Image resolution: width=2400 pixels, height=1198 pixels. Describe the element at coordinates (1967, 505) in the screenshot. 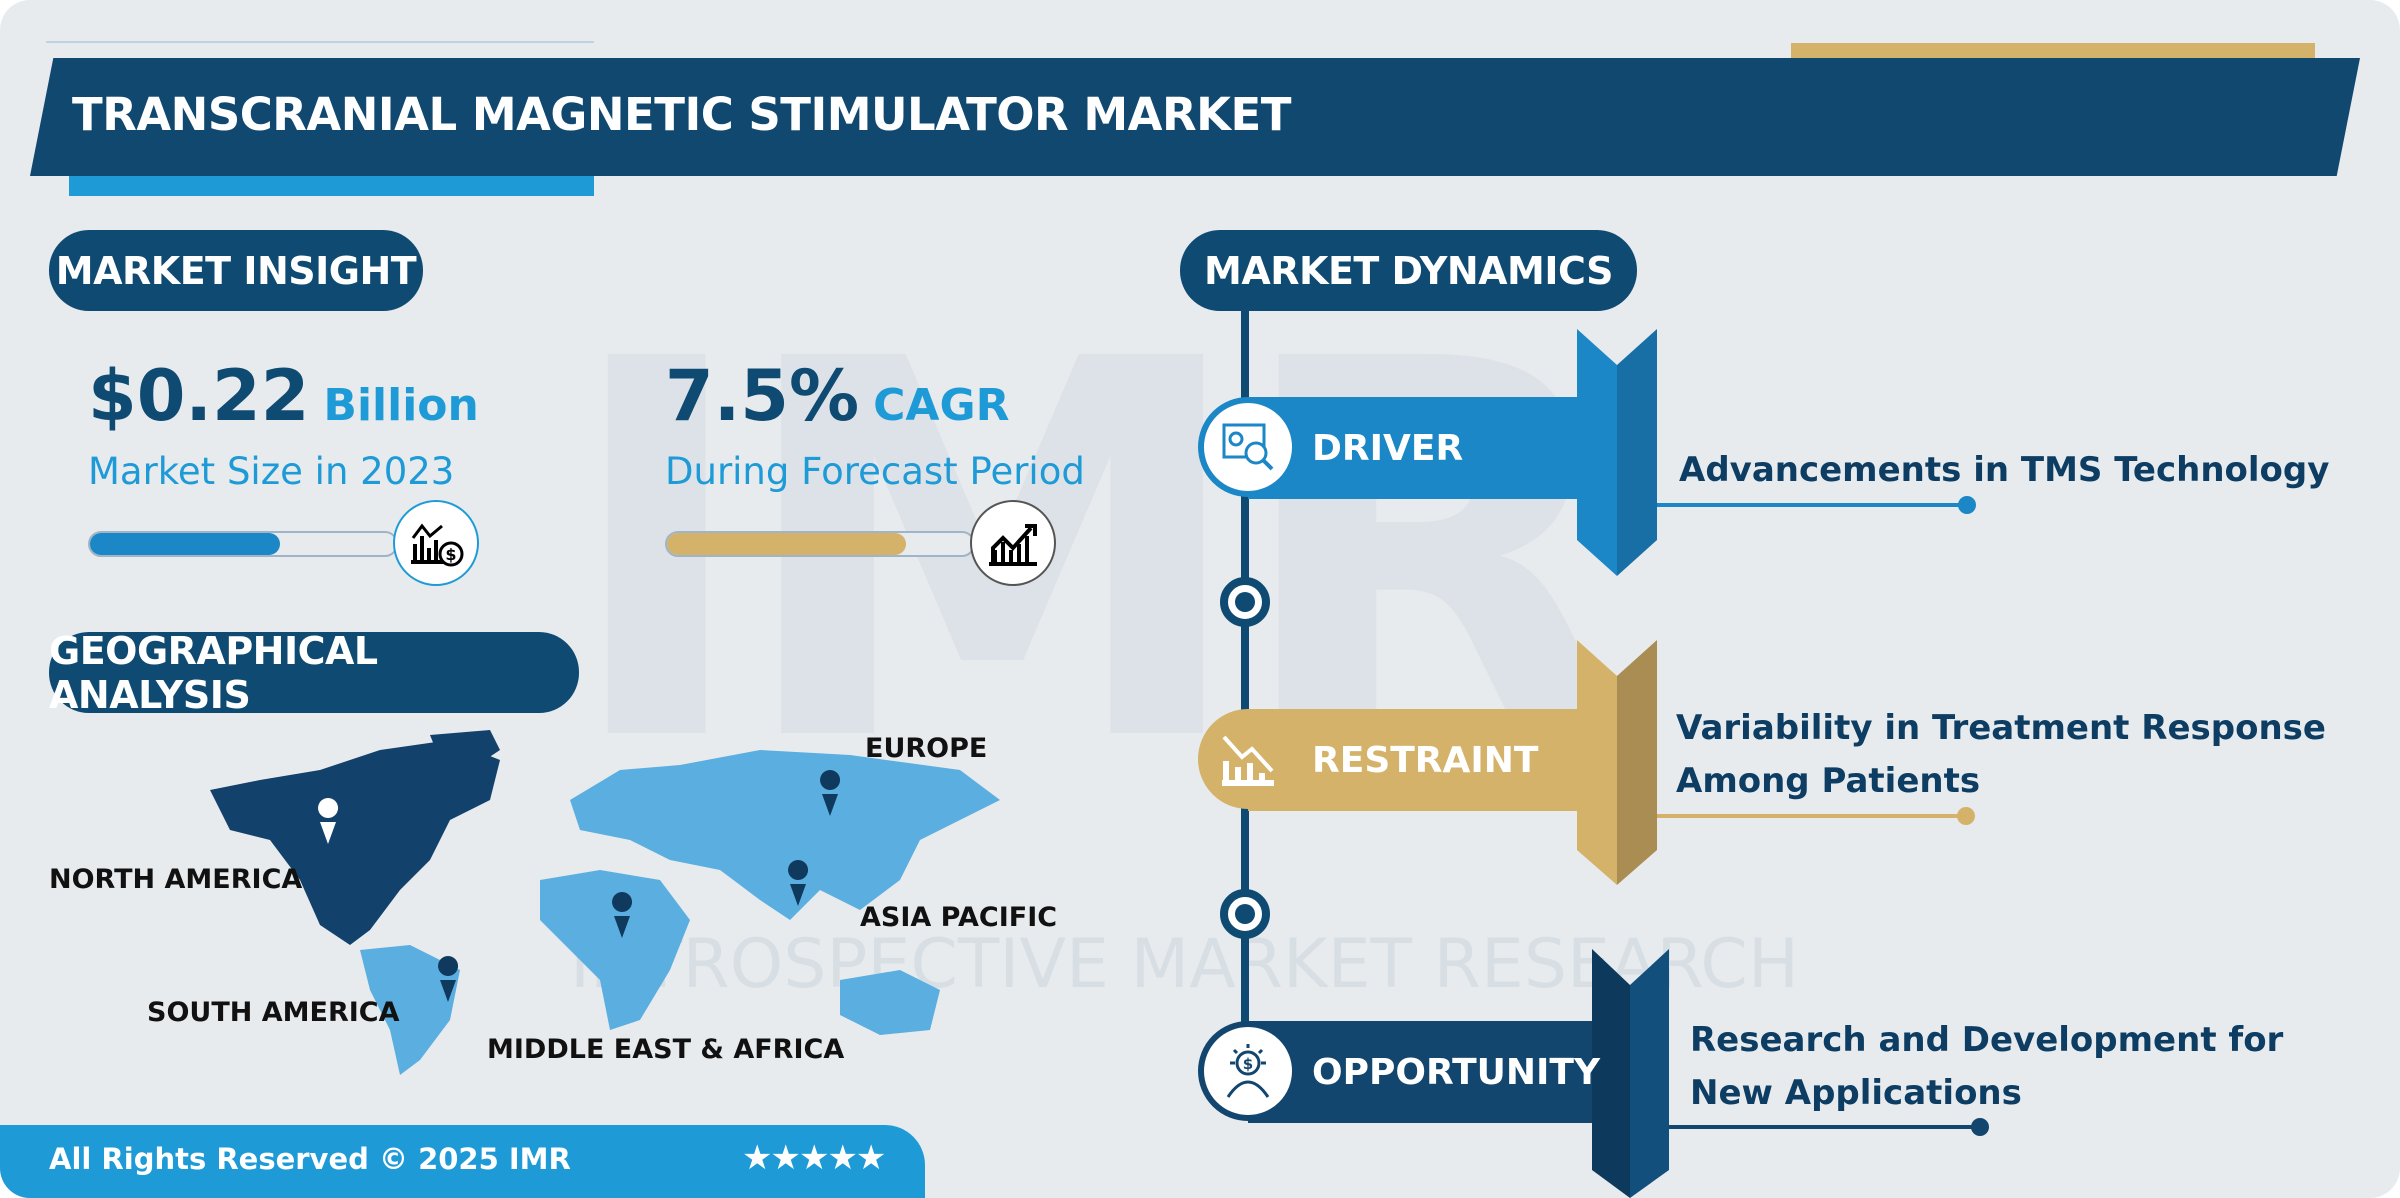

I see `driver-connector-dot` at that location.